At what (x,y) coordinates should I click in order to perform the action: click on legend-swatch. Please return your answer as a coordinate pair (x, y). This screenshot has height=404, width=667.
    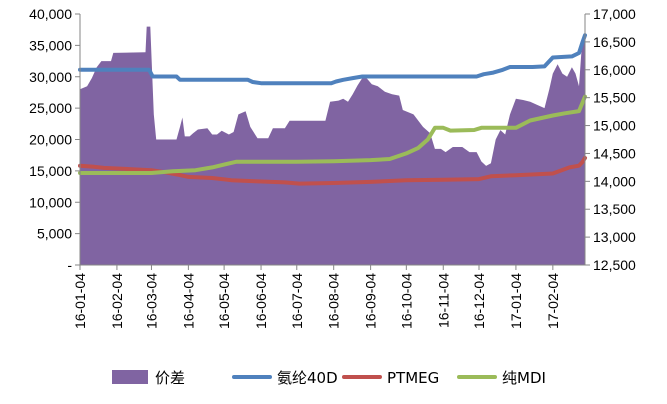
    Looking at the image, I should click on (130, 377).